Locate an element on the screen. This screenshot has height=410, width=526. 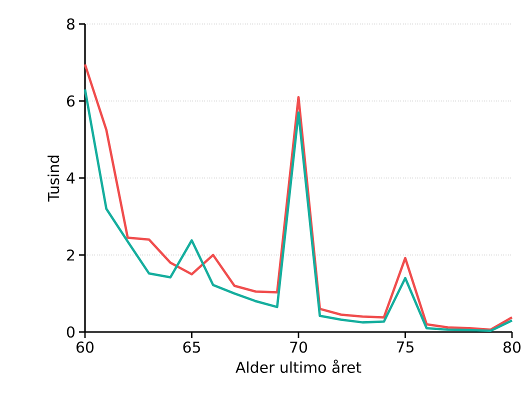
x-tick-label: 75 is located at coordinates (405, 347).